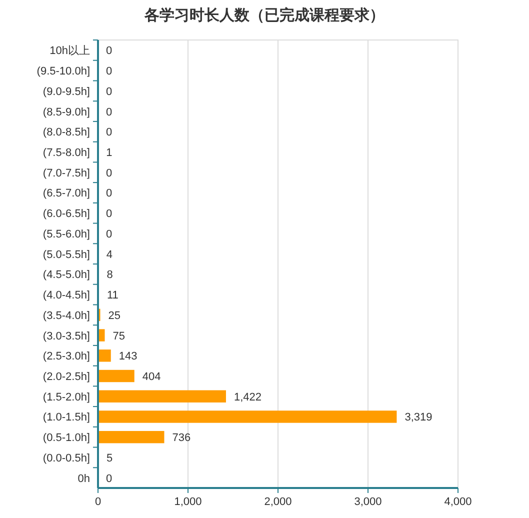 The width and height of the screenshot is (529, 518). I want to click on data-label: 8, so click(109, 275).